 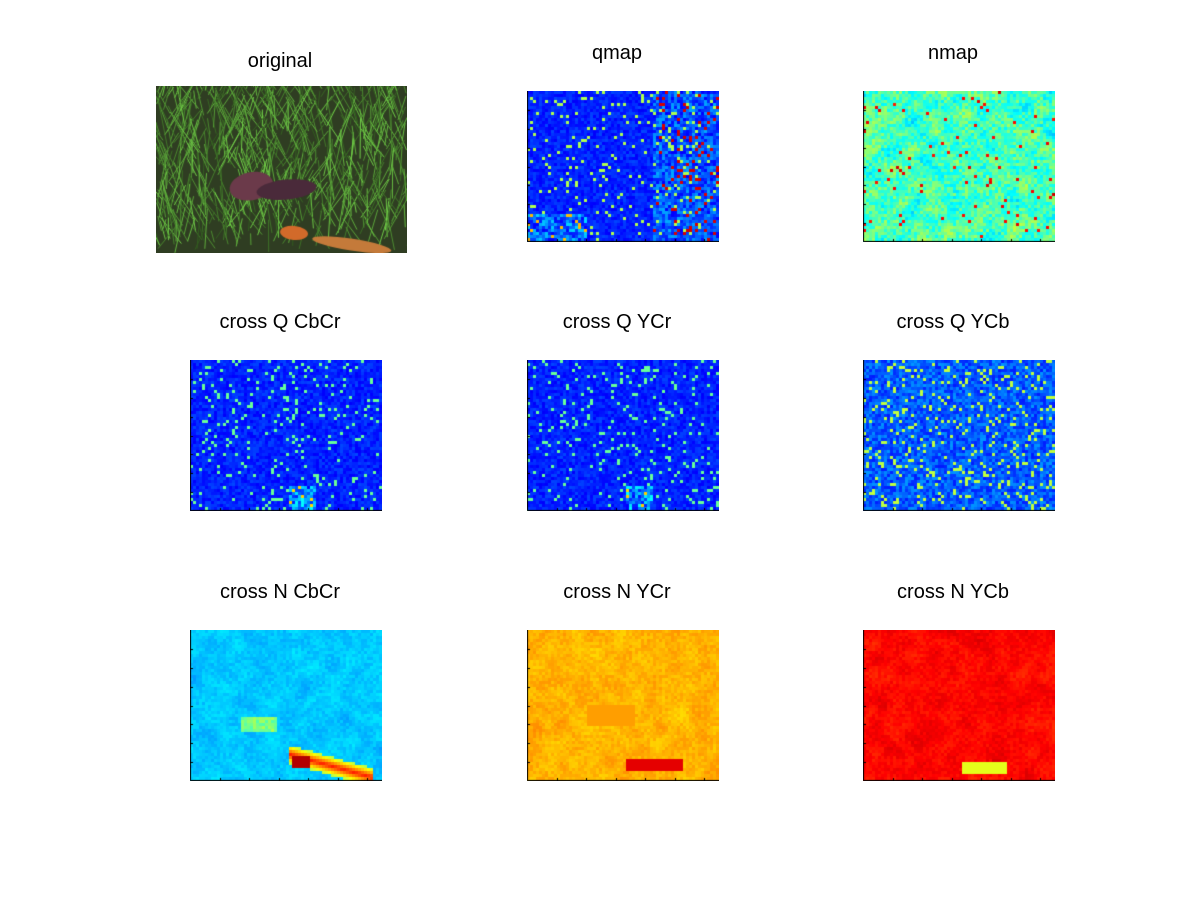 What do you see at coordinates (281, 169) in the screenshot?
I see `original-photo` at bounding box center [281, 169].